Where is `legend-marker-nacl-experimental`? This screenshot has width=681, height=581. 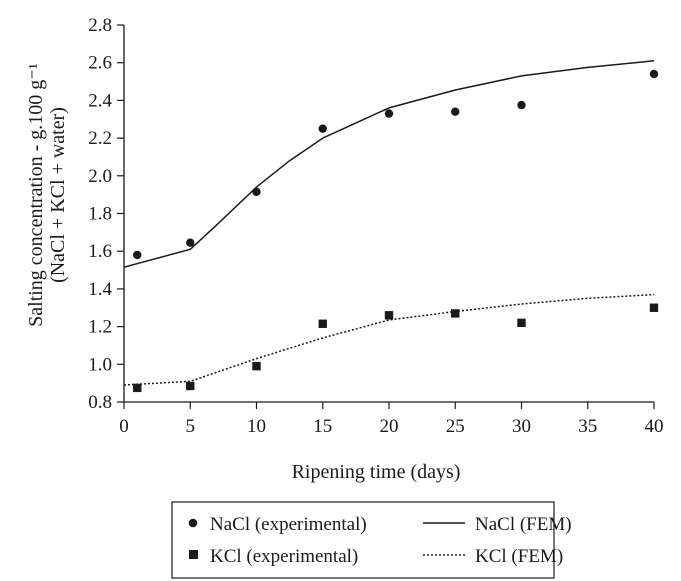
legend-marker-nacl-experimental is located at coordinates (193, 523).